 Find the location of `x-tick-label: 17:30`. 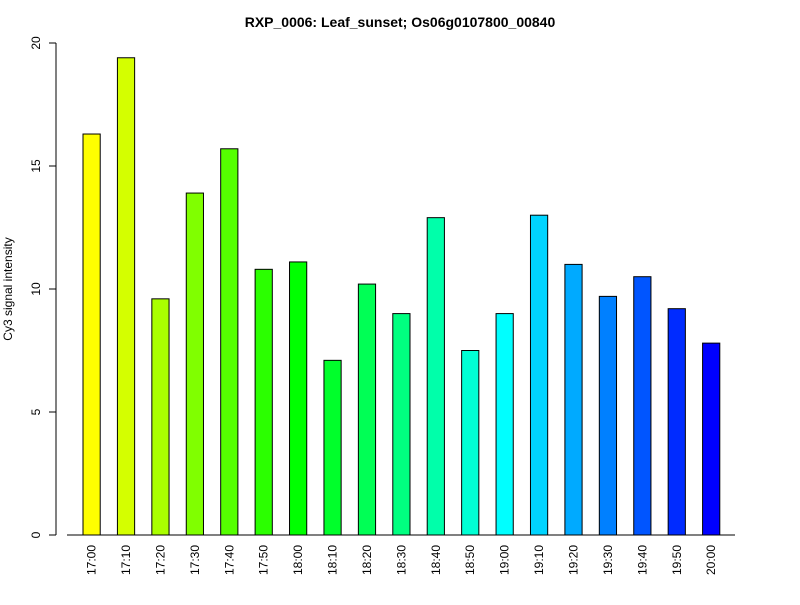

x-tick-label: 17:30 is located at coordinates (195, 560).